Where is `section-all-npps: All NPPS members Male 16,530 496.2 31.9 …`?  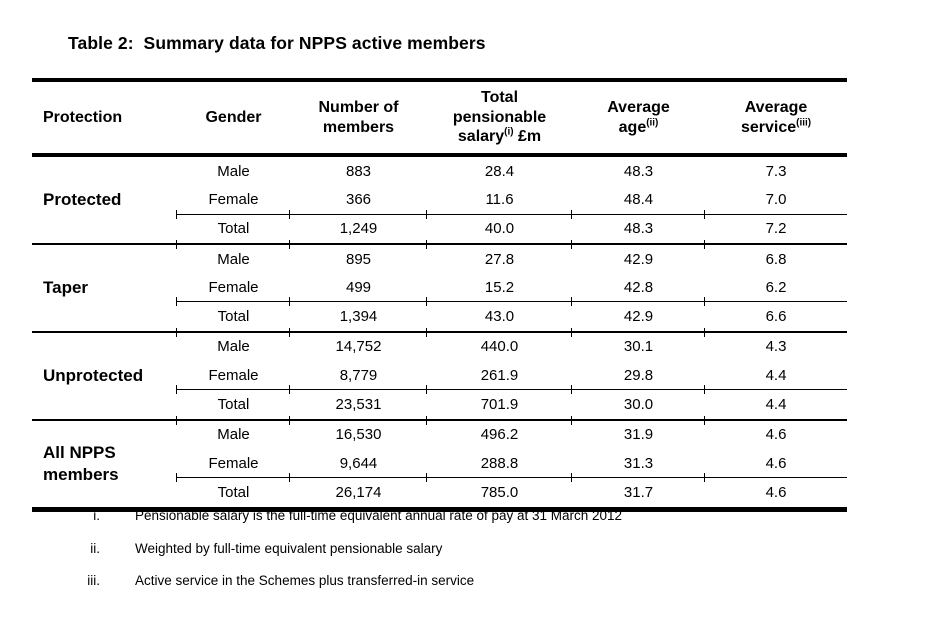 section-all-npps: All NPPS members Male 16,530 496.2 31.9 … is located at coordinates (439, 463).